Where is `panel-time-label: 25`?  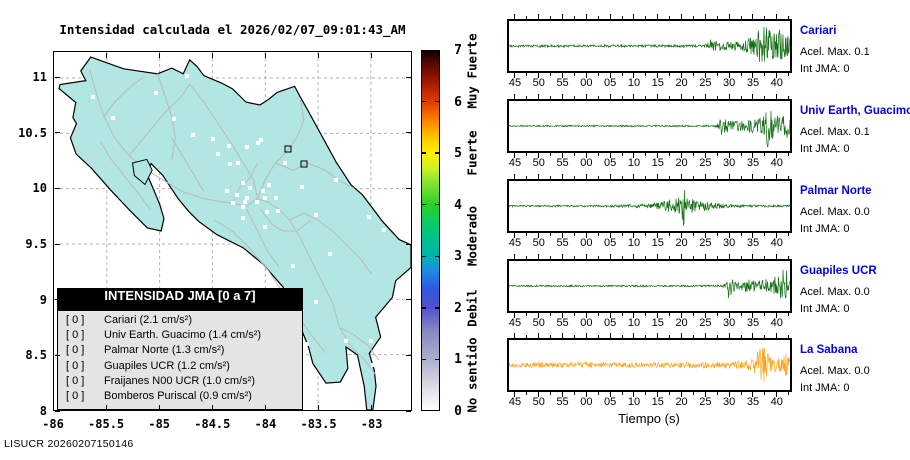
panel-time-label: 25 is located at coordinates (705, 243).